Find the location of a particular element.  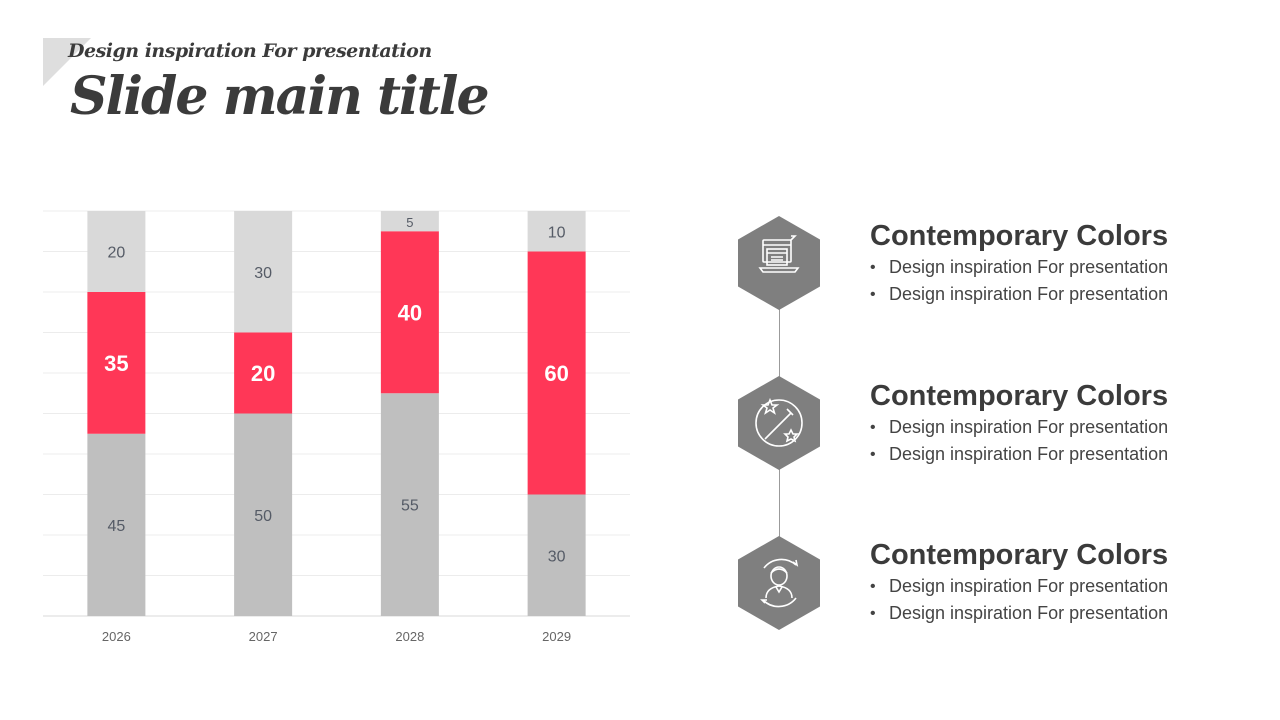

bar-segment-bottom-2028 is located at coordinates (409, 504).